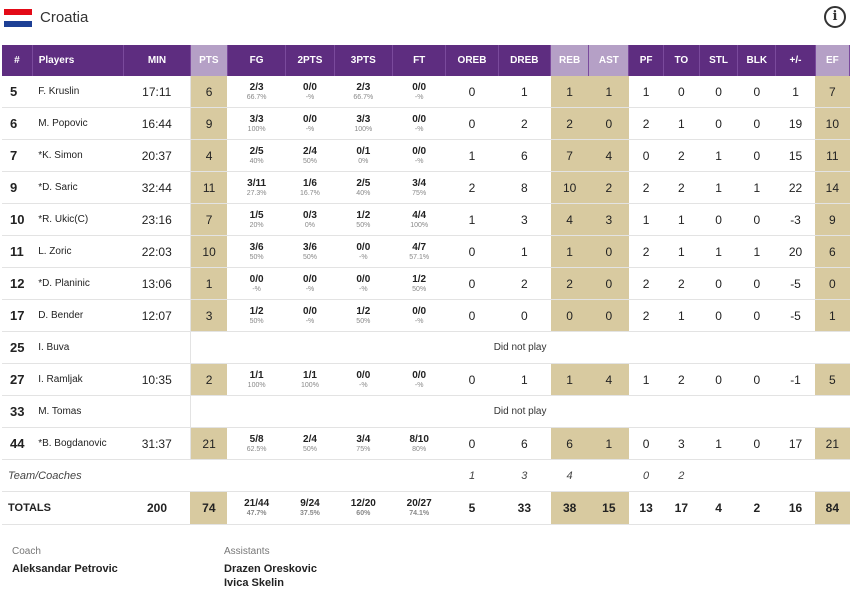  Describe the element at coordinates (363, 513) in the screenshot. I see `three-pt-cell-percent: 60%` at that location.